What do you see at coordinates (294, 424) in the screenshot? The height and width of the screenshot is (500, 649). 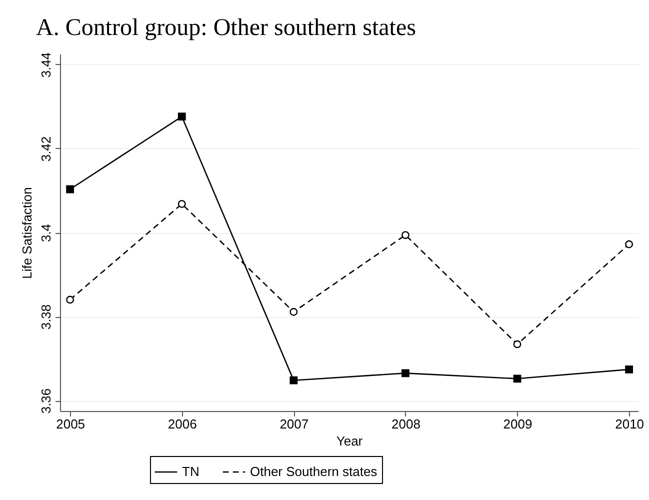 I see `x-tick-label: 2007` at bounding box center [294, 424].